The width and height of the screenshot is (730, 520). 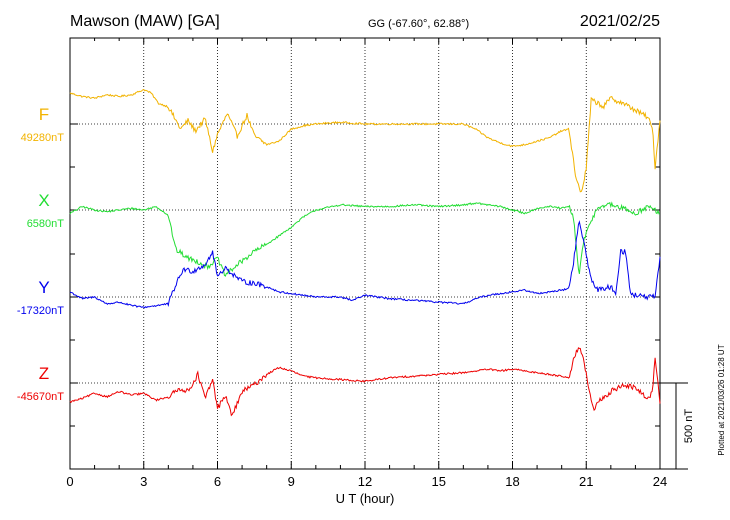 I want to click on chart-date: 2021/02/25, so click(x=620, y=21).